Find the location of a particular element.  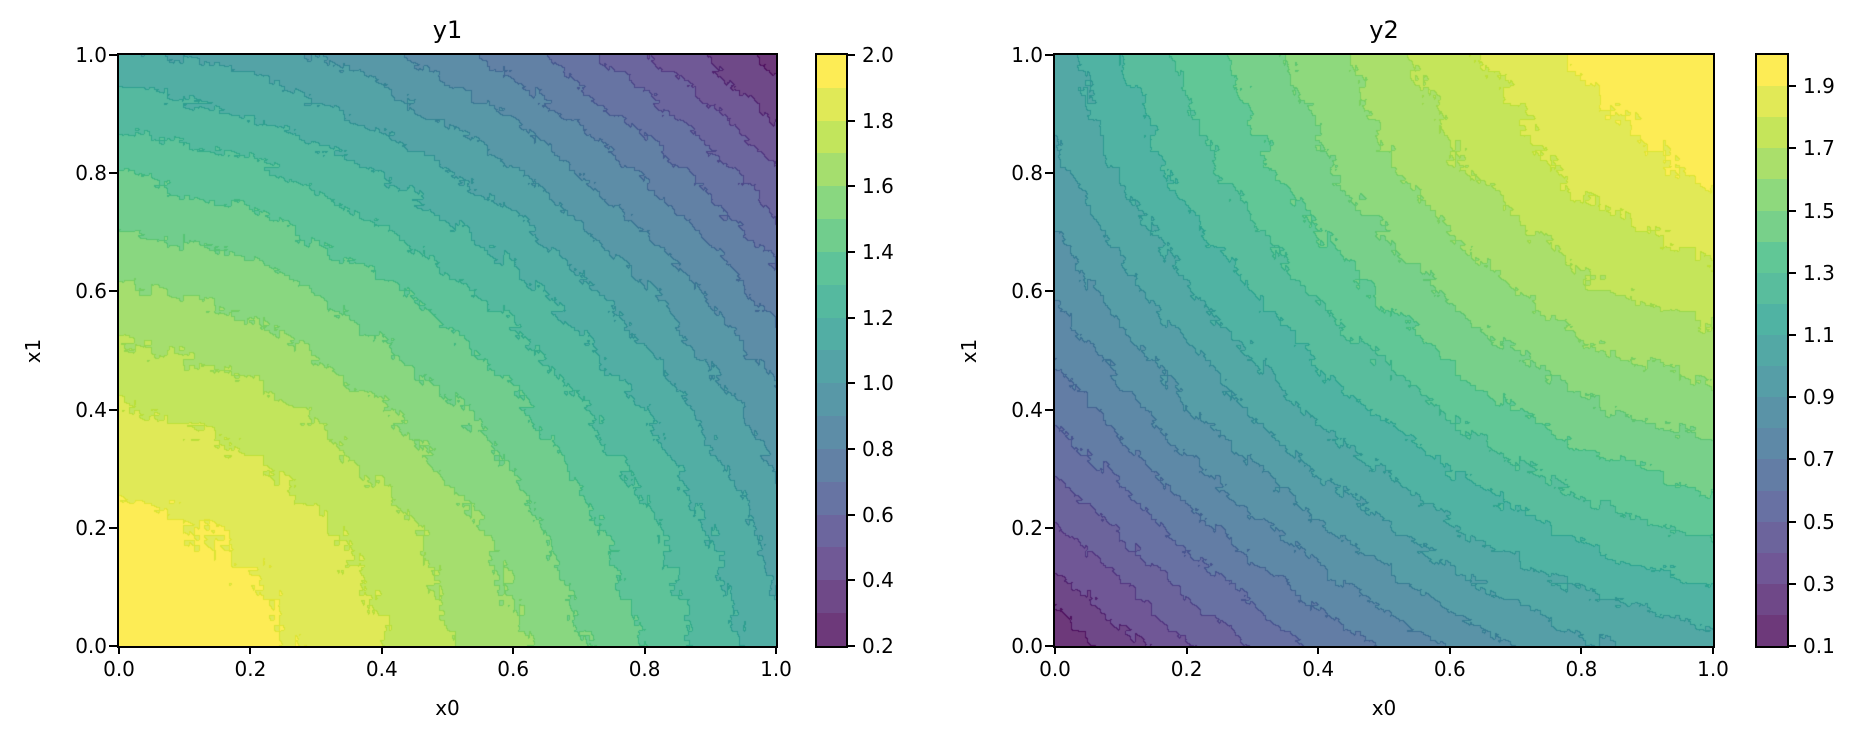

x-tick-label: 0.8 is located at coordinates (1581, 669).